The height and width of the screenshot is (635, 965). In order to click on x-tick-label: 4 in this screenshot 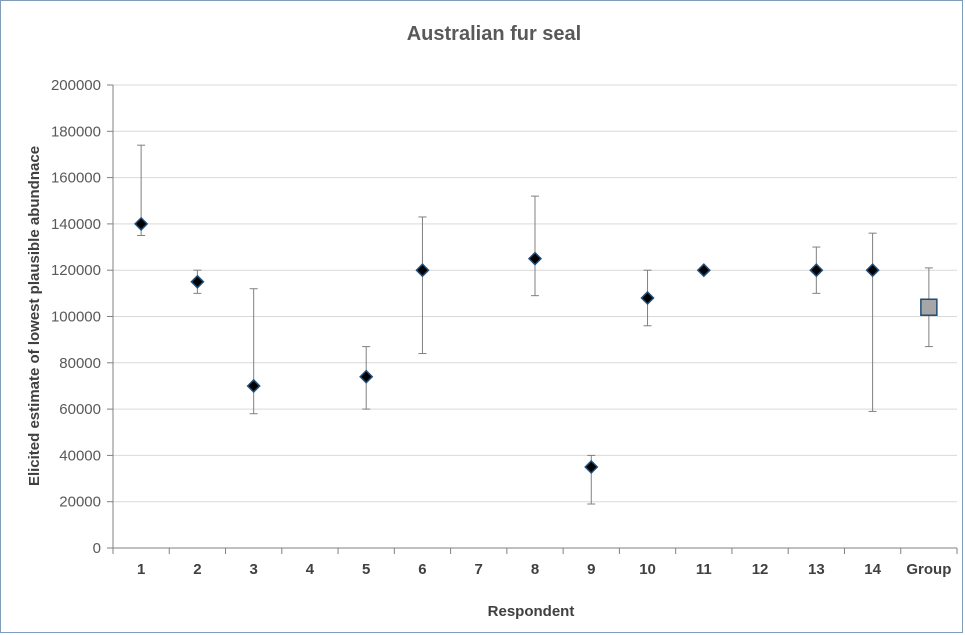, I will do `click(310, 569)`.